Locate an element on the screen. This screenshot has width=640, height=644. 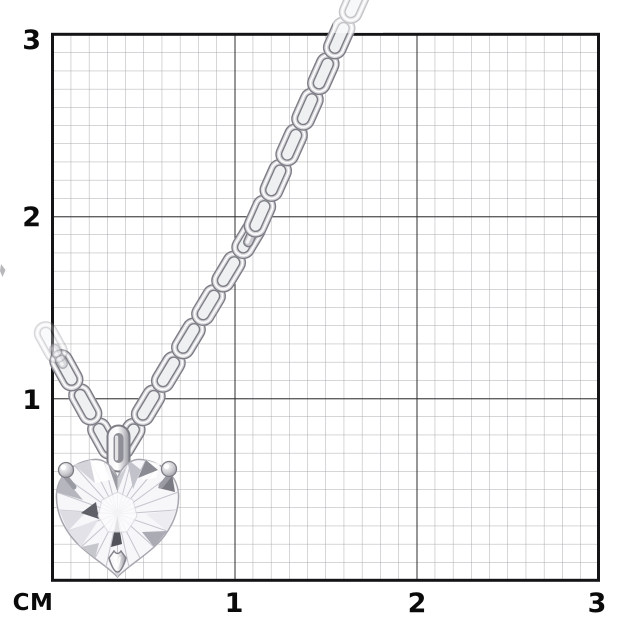
pendant-prongs is located at coordinates (117, 516).